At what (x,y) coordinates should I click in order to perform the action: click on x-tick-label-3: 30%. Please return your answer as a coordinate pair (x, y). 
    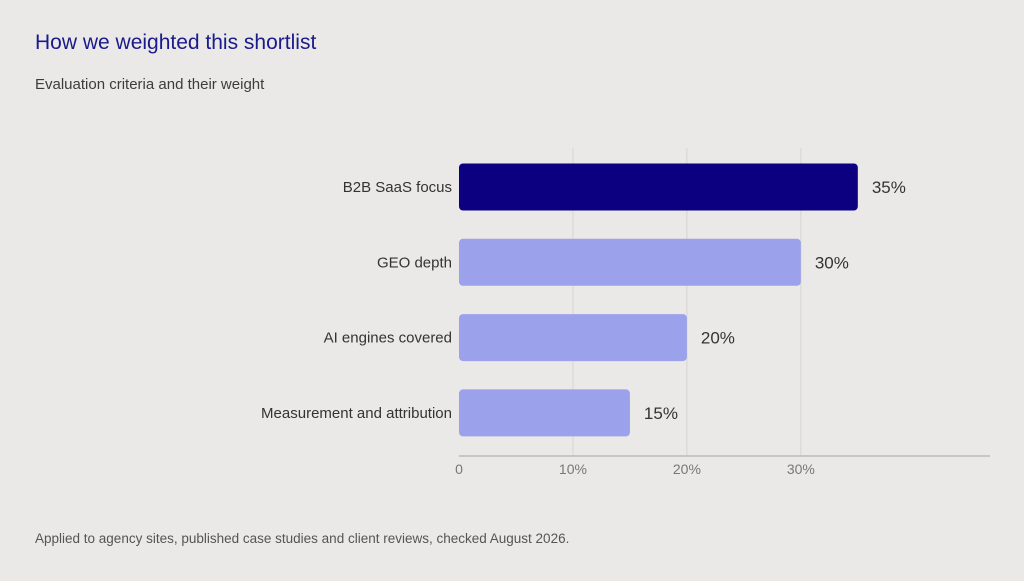
    Looking at the image, I should click on (801, 469).